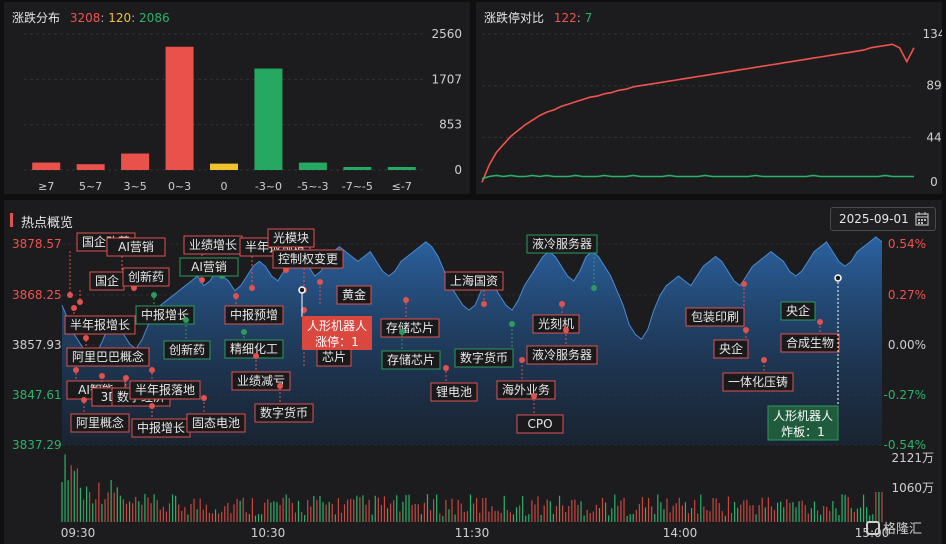 Image resolution: width=946 pixels, height=544 pixels. Describe the element at coordinates (907, 295) in the screenshot. I see `y-right-label: 0.27%` at that location.